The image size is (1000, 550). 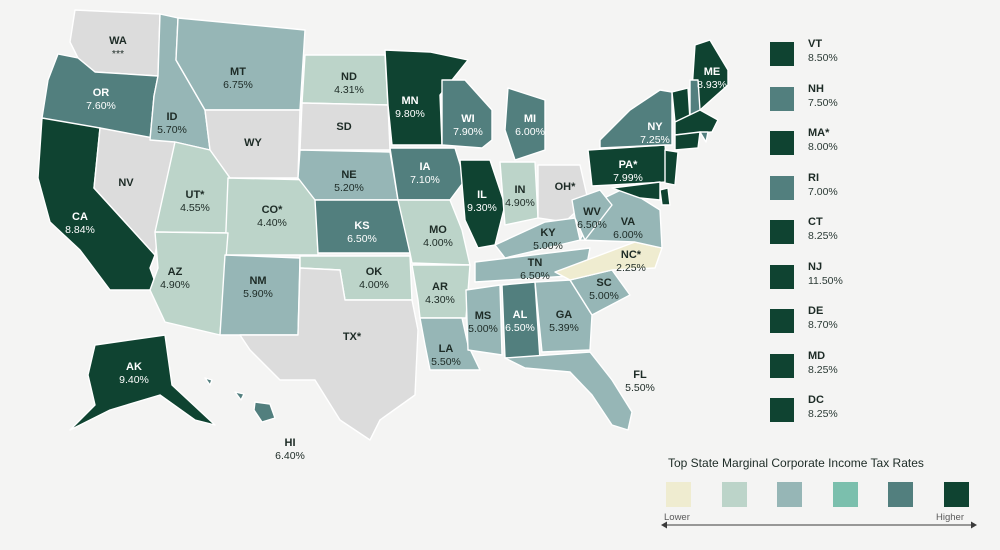 I want to click on state-code-mi: MI, so click(x=530, y=119).